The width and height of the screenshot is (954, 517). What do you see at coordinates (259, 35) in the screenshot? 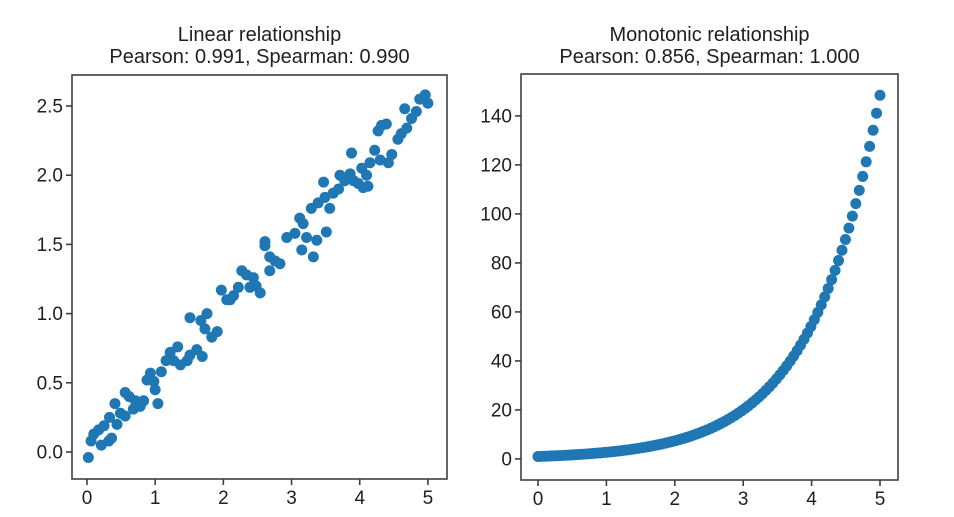
I see `chart-title: Linear relationship` at bounding box center [259, 35].